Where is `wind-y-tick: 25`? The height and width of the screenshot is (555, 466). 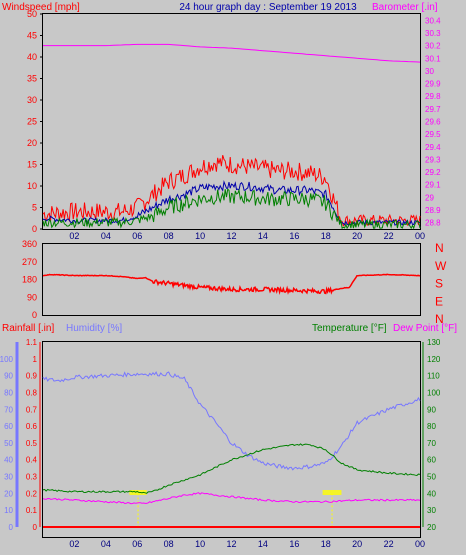
wind-y-tick: 25 is located at coordinates (32, 122).